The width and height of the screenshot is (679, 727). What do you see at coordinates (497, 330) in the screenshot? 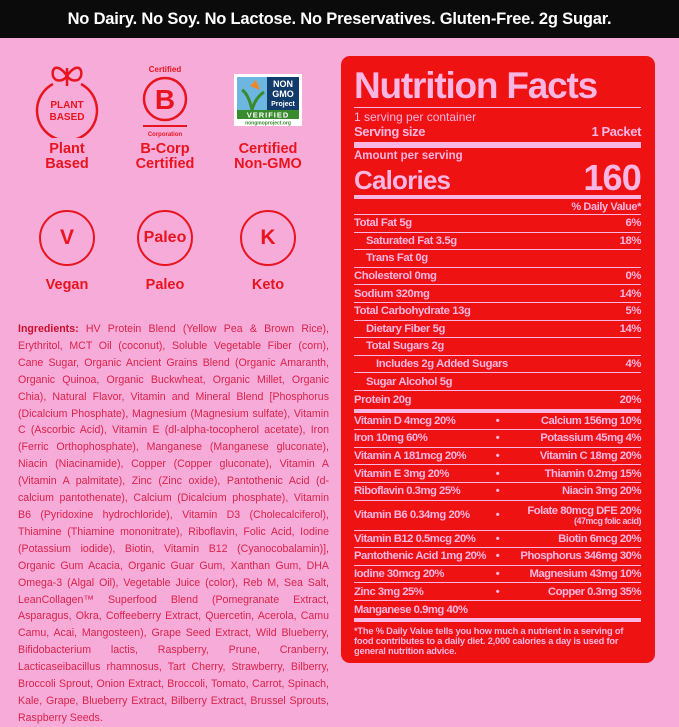
I see `nutrient-row: Dietary Fiber 5g 14%` at bounding box center [497, 330].